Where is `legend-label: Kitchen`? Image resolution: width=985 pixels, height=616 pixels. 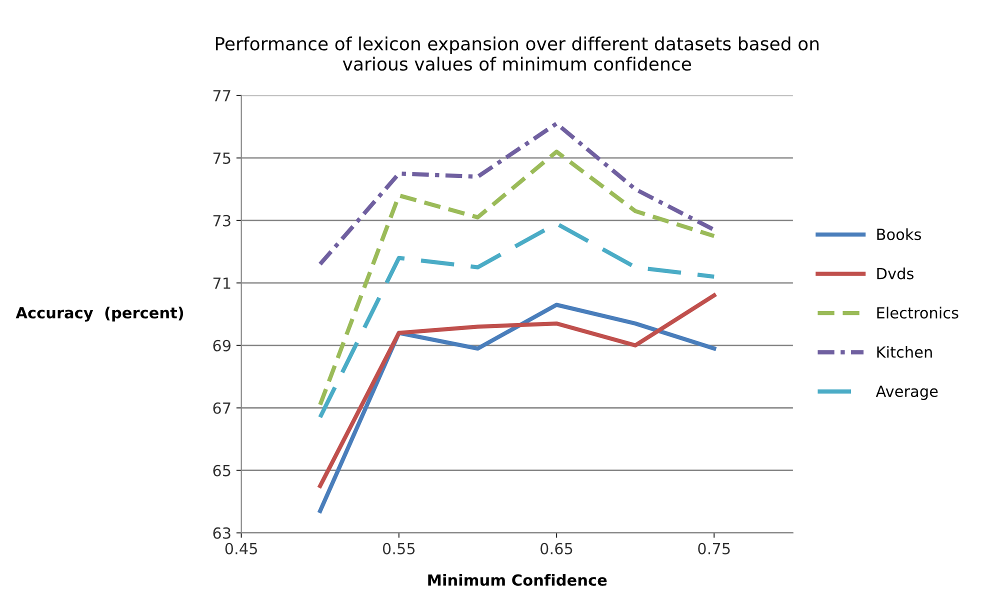 legend-label: Kitchen is located at coordinates (904, 352).